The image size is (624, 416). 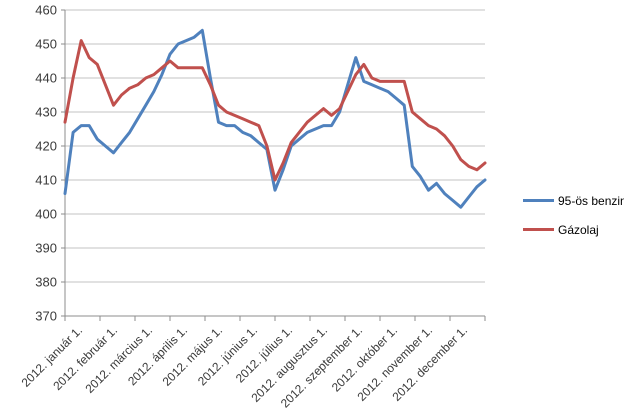 I want to click on x-tick-label: 2012. január 1., so click(x=52, y=356).